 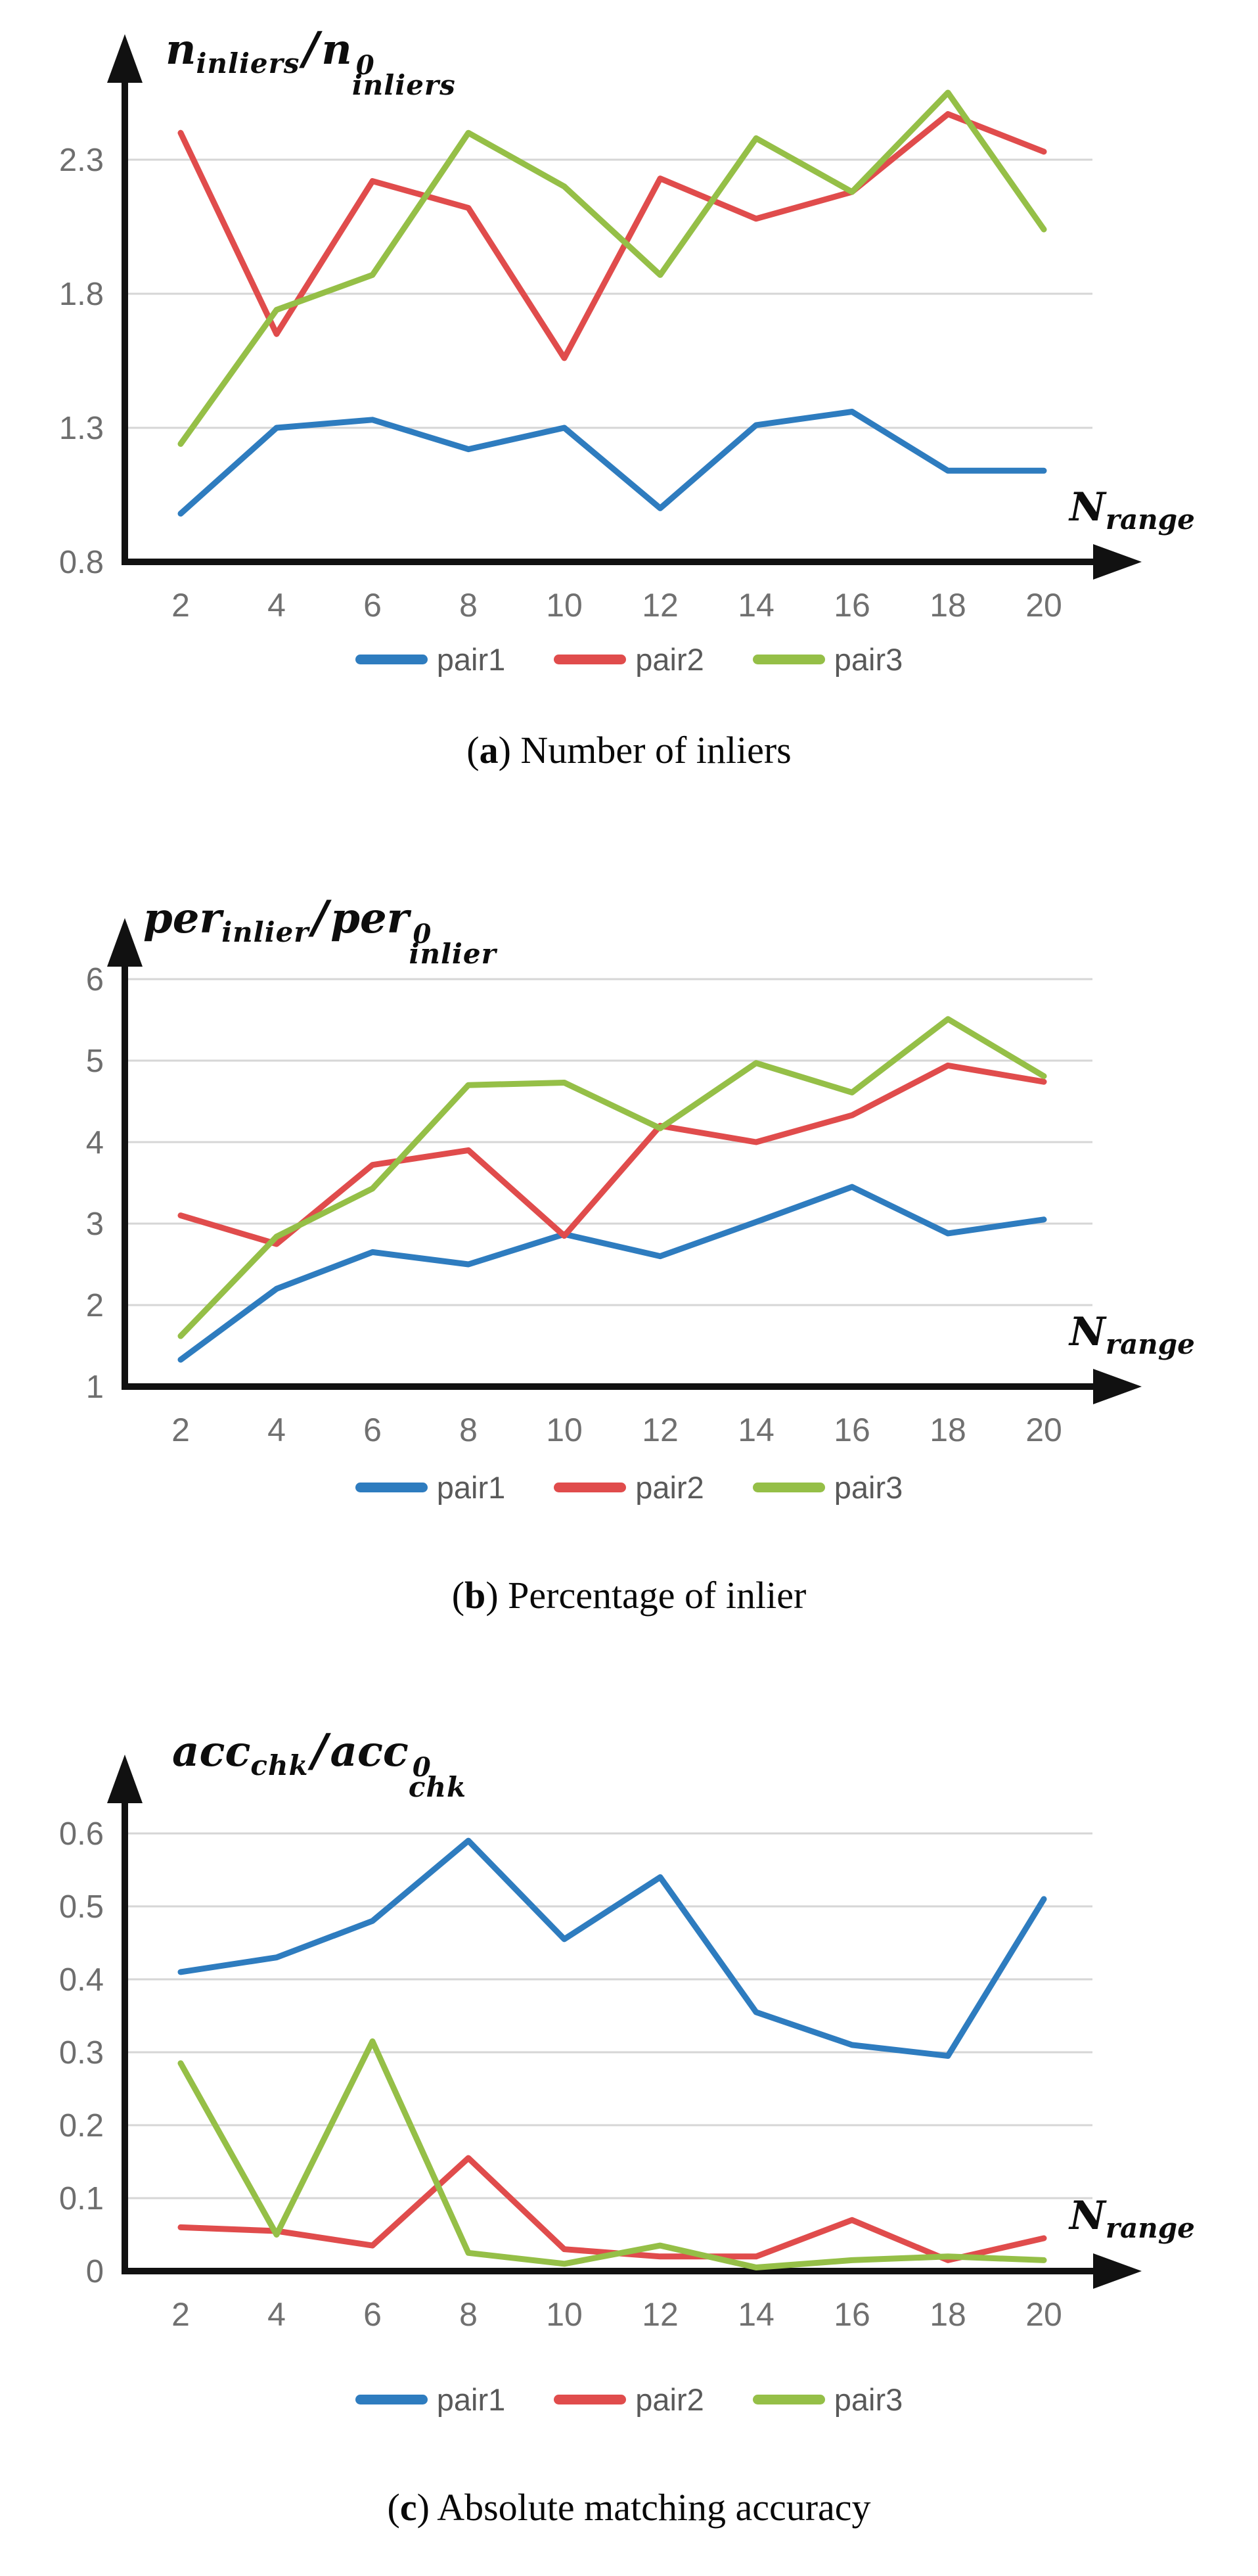 What do you see at coordinates (95, 1143) in the screenshot?
I see `y-axis-tick-label: 4` at bounding box center [95, 1143].